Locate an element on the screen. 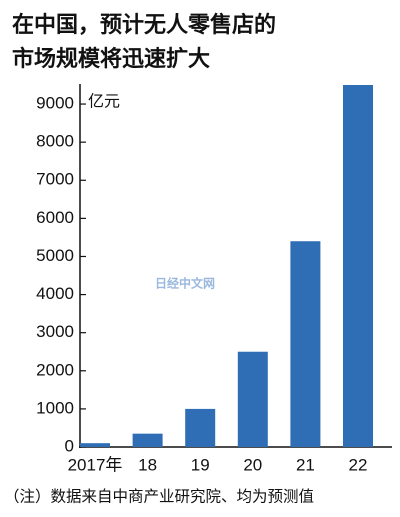 This screenshot has width=400, height=517. x-tick-label: 19 is located at coordinates (200, 464).